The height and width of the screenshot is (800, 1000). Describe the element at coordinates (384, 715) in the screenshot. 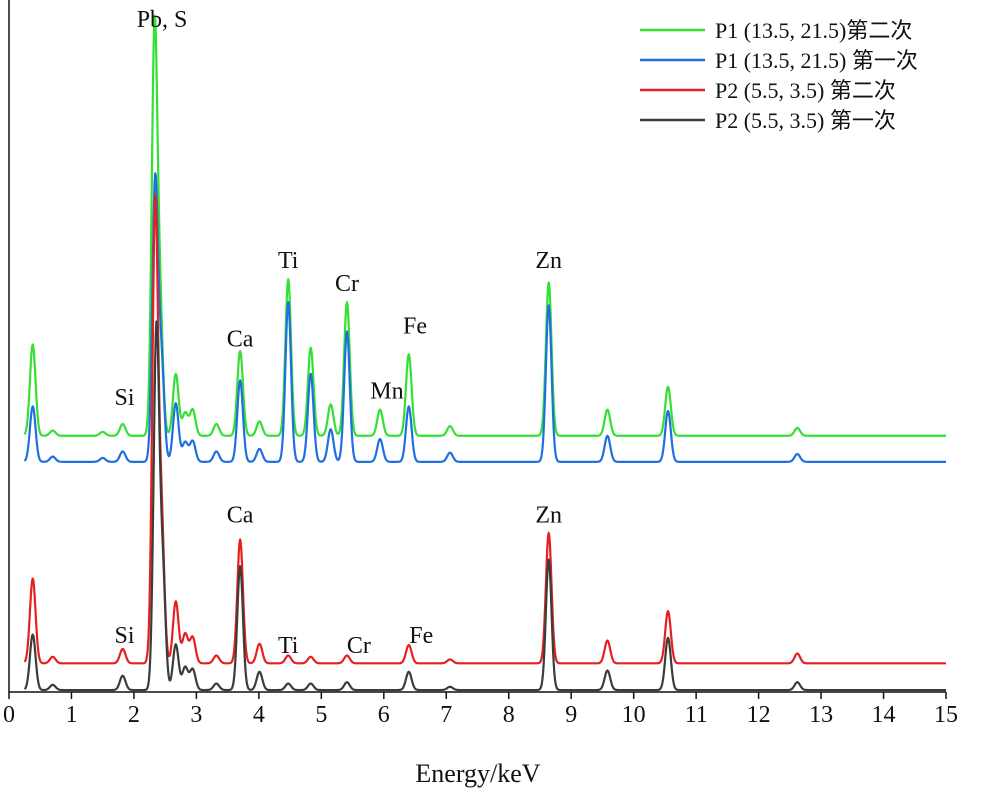

I see `x-tick-label: 6` at that location.